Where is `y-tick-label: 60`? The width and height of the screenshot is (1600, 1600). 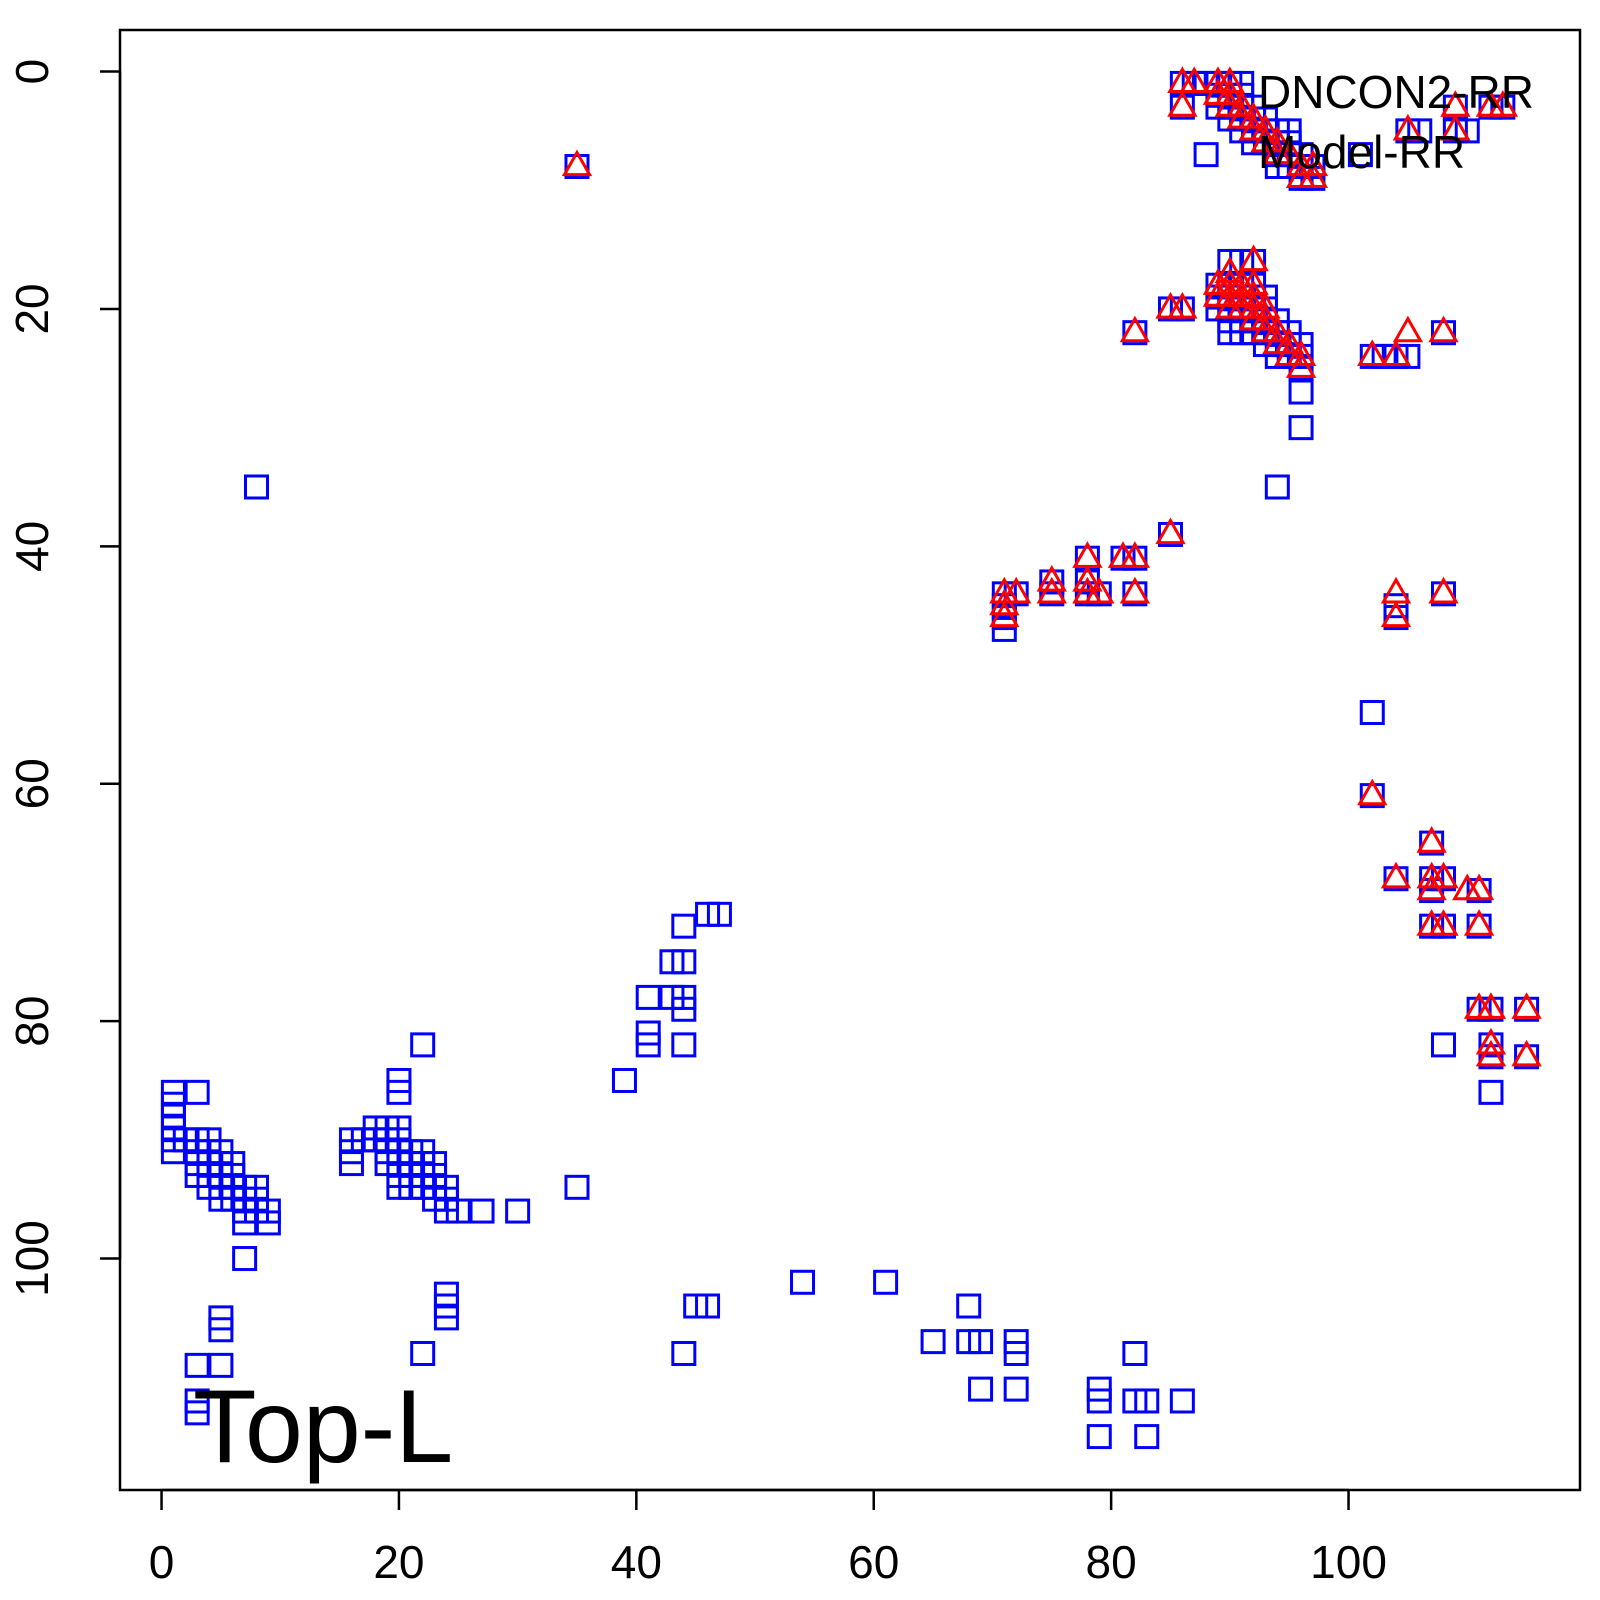
y-tick-label: 60 is located at coordinates (32, 783).